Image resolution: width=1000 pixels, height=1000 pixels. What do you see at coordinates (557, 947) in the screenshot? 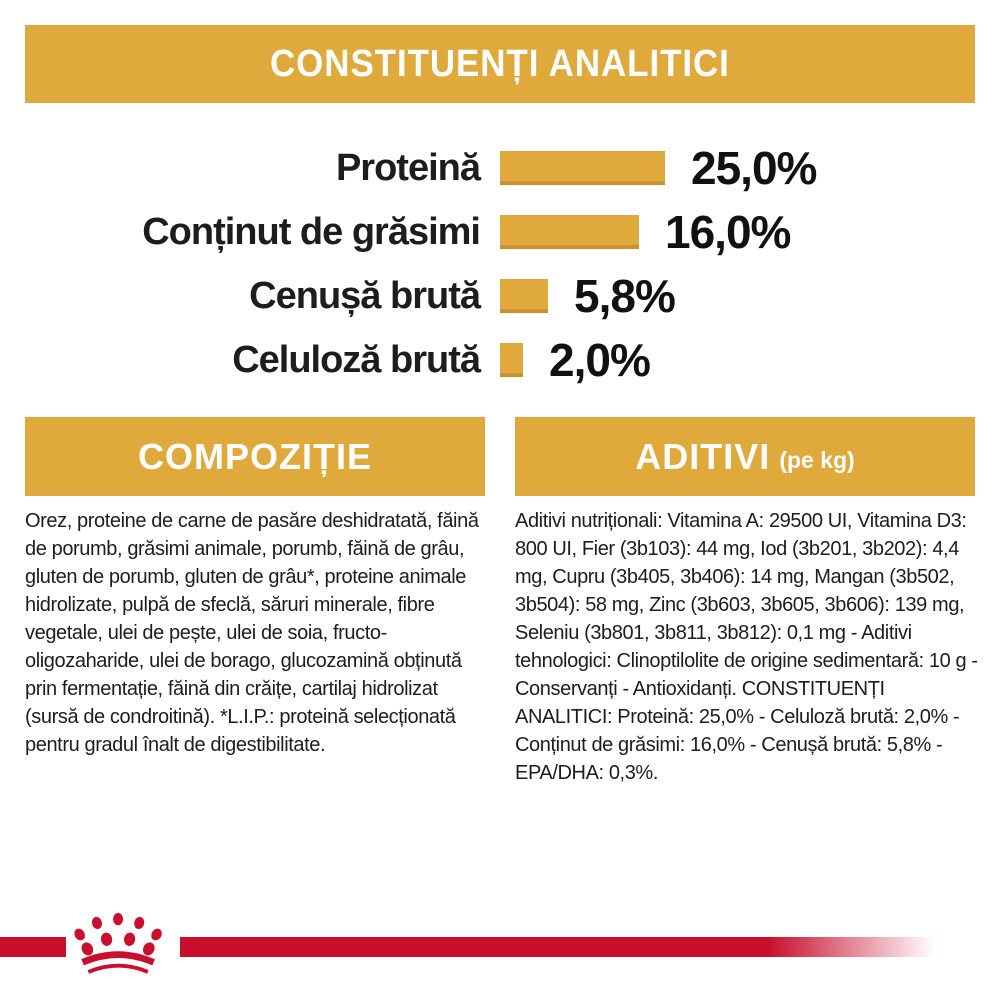
I see `footer-red-stripe-right` at bounding box center [557, 947].